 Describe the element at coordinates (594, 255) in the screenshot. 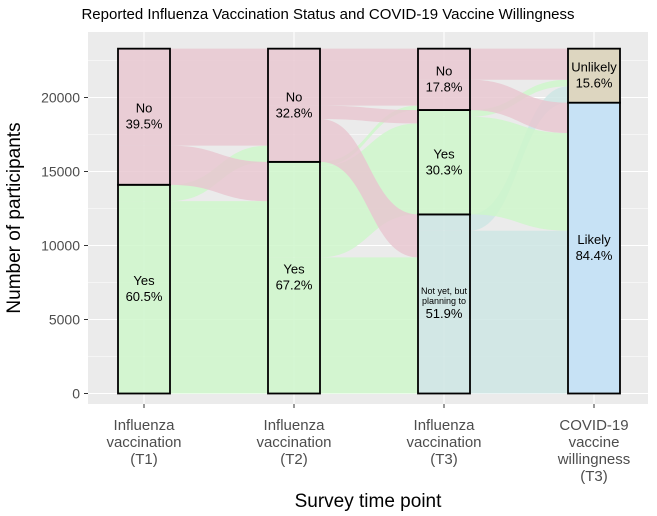

I see `stratum-label-likely: 84.4%` at that location.